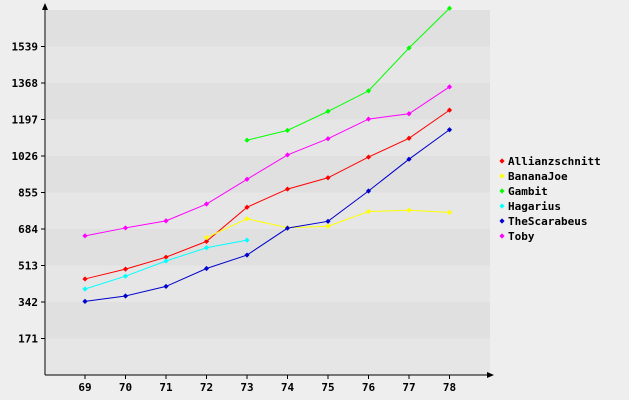 This screenshot has width=629, height=400. I want to click on y-axis-arrow, so click(45, 6).